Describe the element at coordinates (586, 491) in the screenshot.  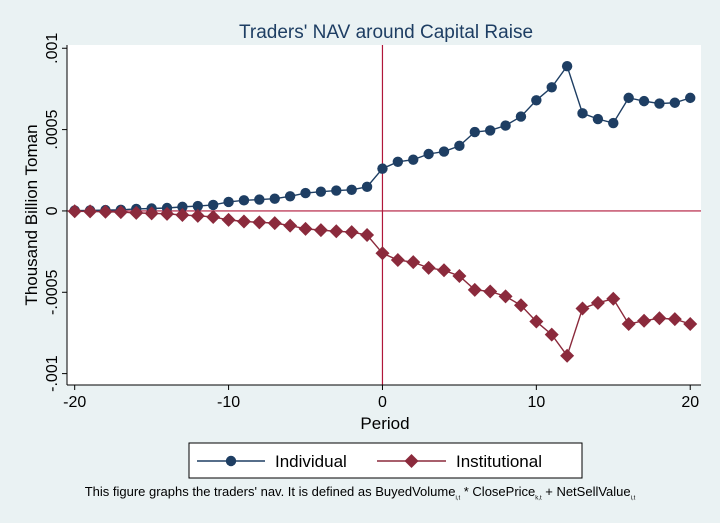
I see `caption-mid-2: + NetSellValue` at that location.